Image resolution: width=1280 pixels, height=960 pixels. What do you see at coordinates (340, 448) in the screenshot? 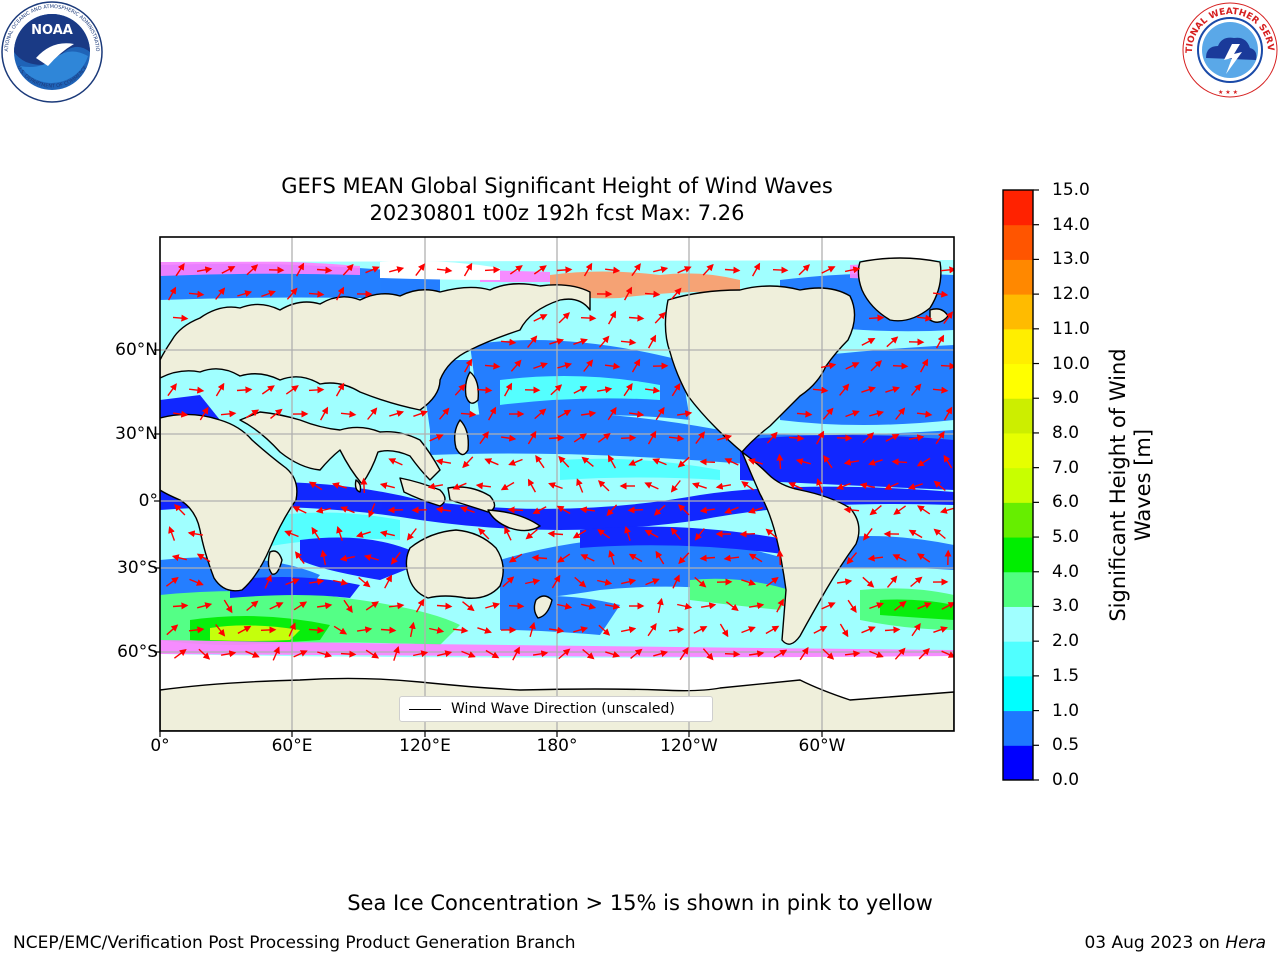
I see `south-asia` at bounding box center [340, 448].